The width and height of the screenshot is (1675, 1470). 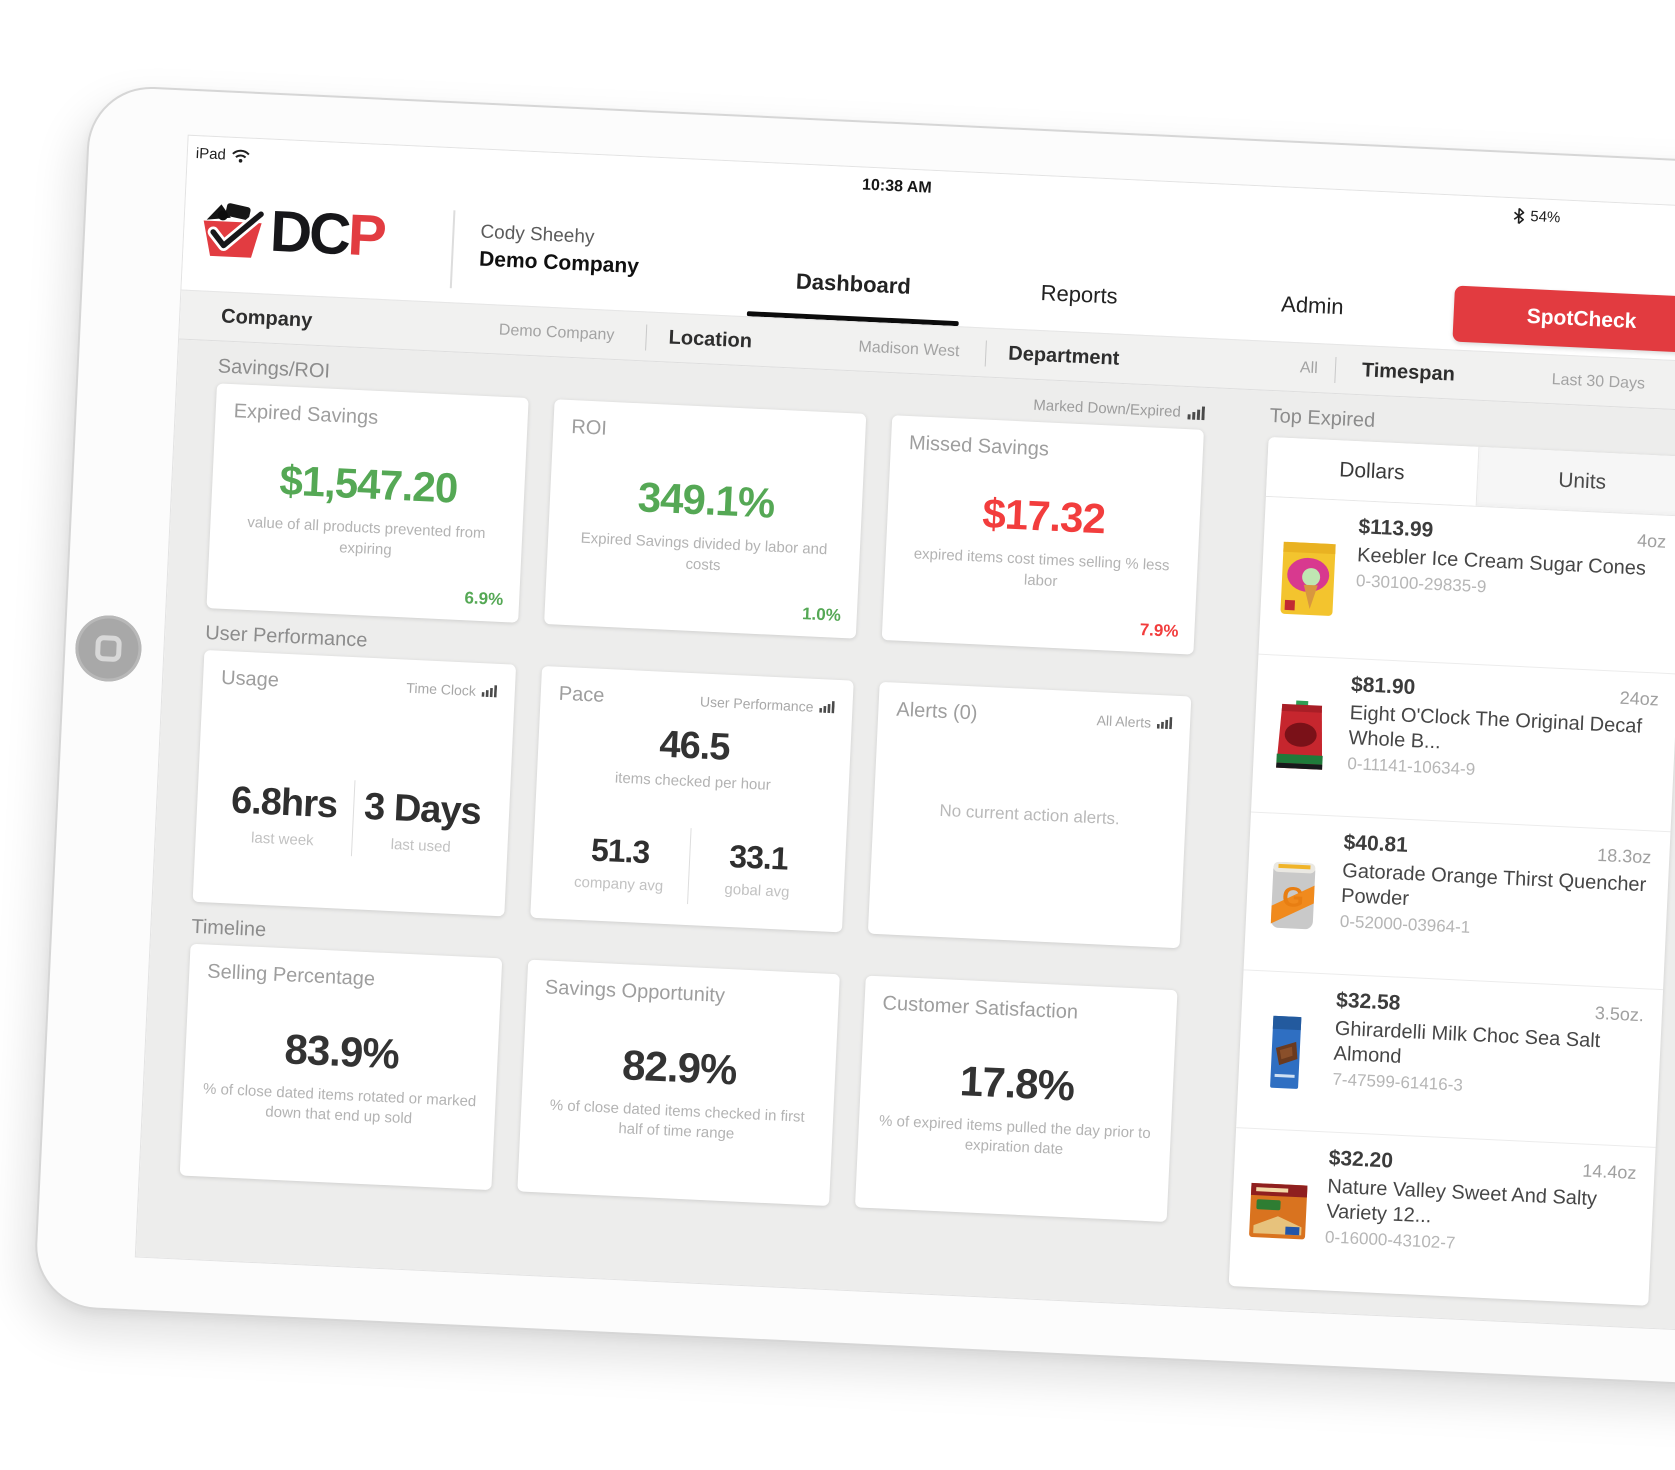 What do you see at coordinates (1301, 736) in the screenshot?
I see `product-thumbnail-coffee-bag` at bounding box center [1301, 736].